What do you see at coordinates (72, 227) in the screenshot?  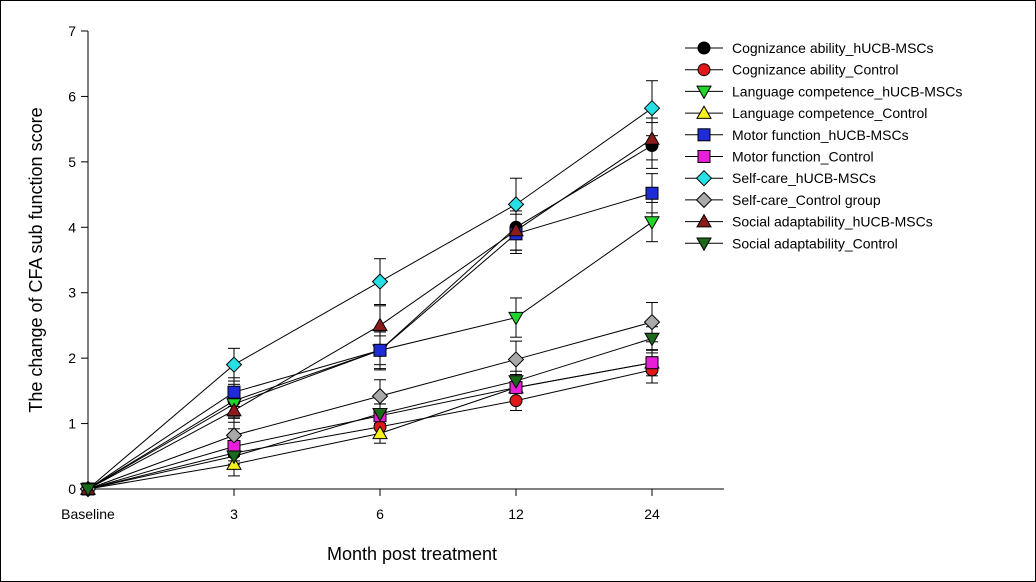 I see `y-tick-label: 4` at bounding box center [72, 227].